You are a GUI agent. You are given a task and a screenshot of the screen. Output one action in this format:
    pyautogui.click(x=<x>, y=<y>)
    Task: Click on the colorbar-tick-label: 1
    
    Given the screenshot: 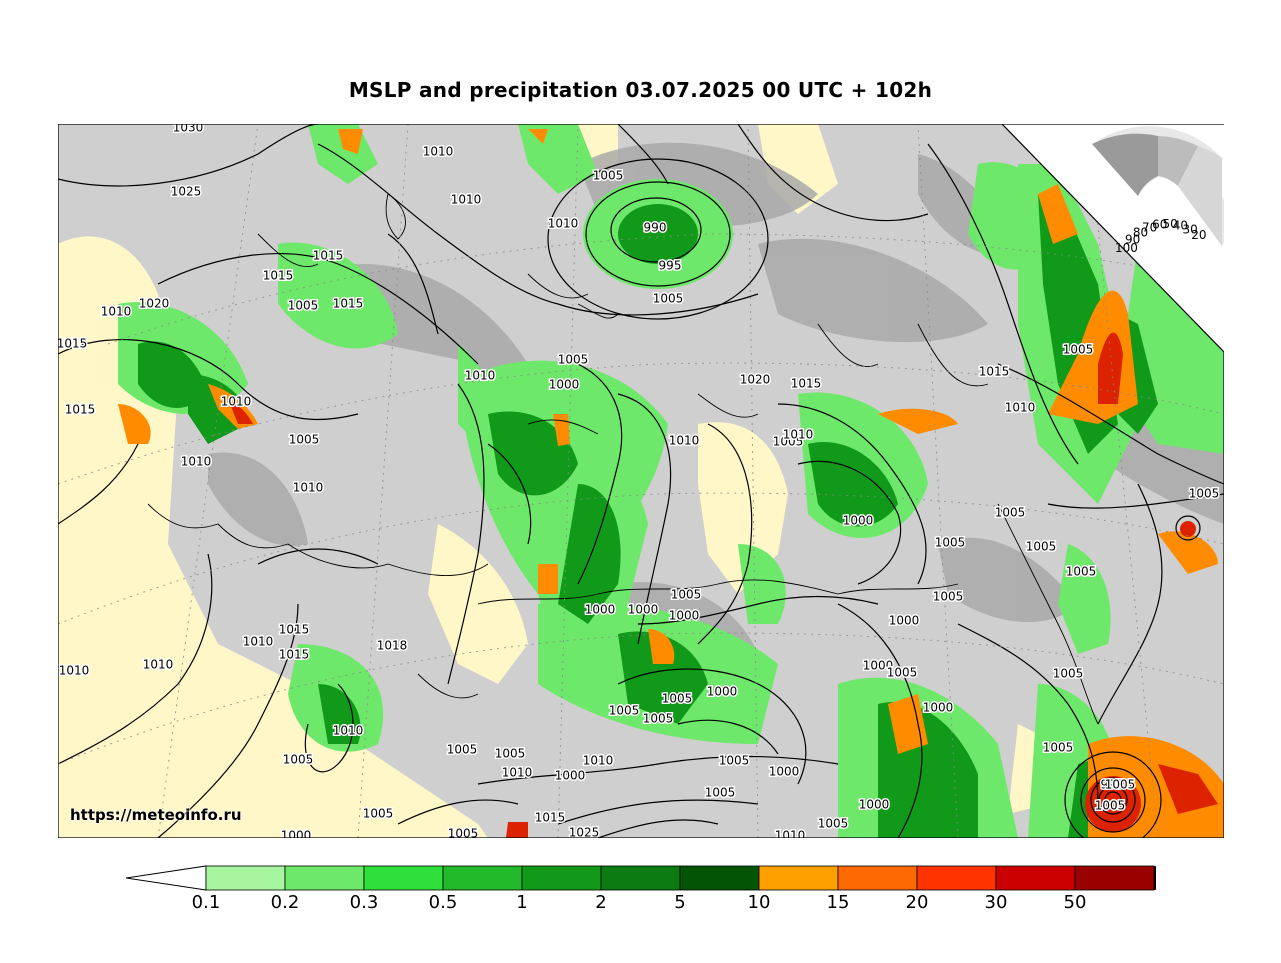 What is the action you would take?
    pyautogui.click(x=522, y=902)
    